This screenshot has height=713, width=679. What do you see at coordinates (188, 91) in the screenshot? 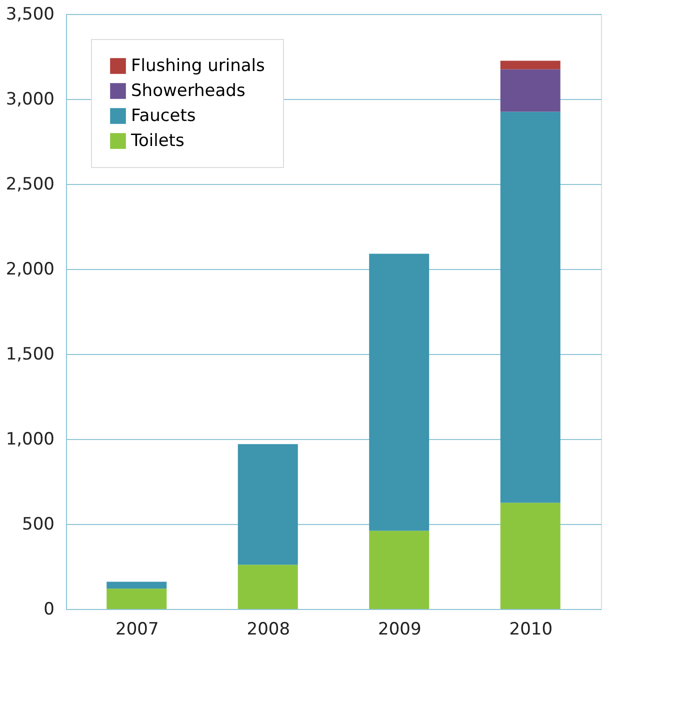
I see `legend-label: Showerheads` at bounding box center [188, 91].